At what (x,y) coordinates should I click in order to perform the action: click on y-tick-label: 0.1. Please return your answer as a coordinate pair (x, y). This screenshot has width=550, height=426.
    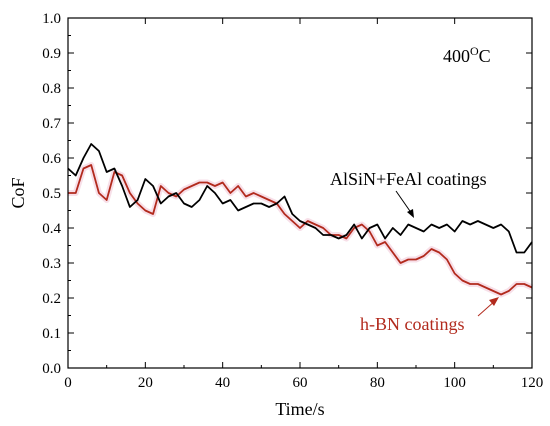
    Looking at the image, I should click on (51, 334).